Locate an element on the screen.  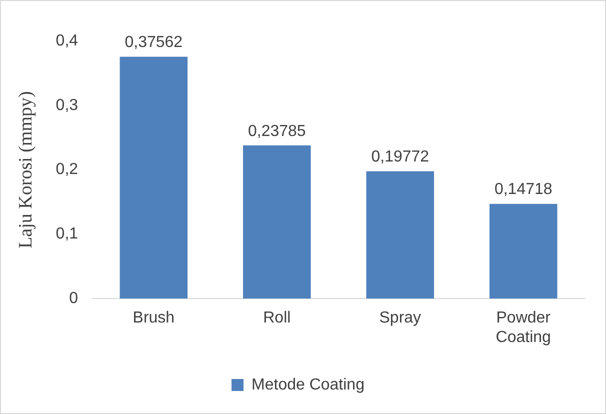
x-tick-label: Spray is located at coordinates (400, 318).